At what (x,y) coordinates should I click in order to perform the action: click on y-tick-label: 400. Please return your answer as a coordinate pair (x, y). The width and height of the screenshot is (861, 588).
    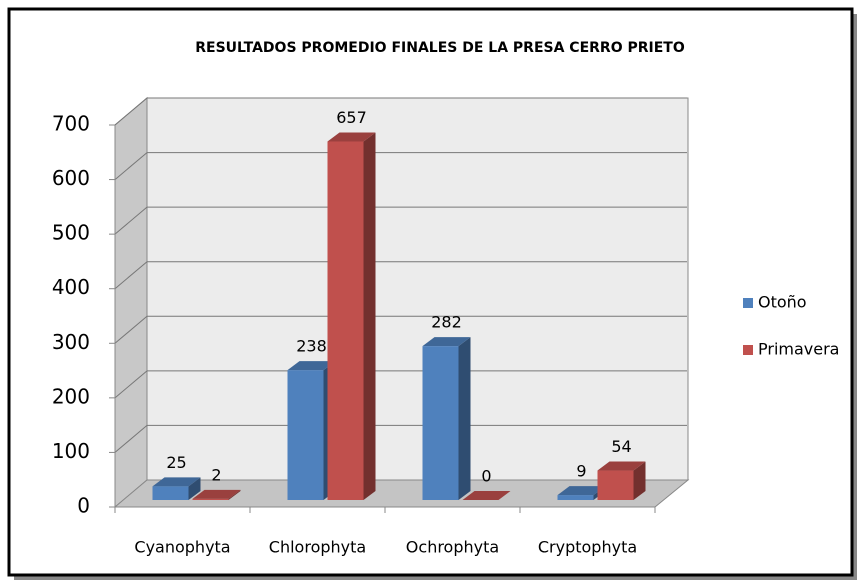
    Looking at the image, I should click on (71, 287).